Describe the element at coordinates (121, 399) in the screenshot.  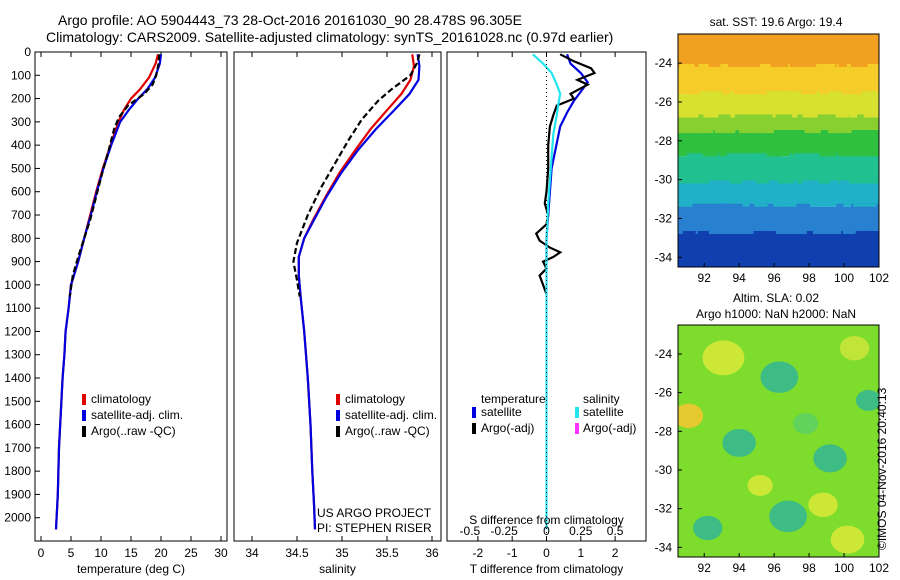
I see `temperature-legend-label: climatology` at that location.